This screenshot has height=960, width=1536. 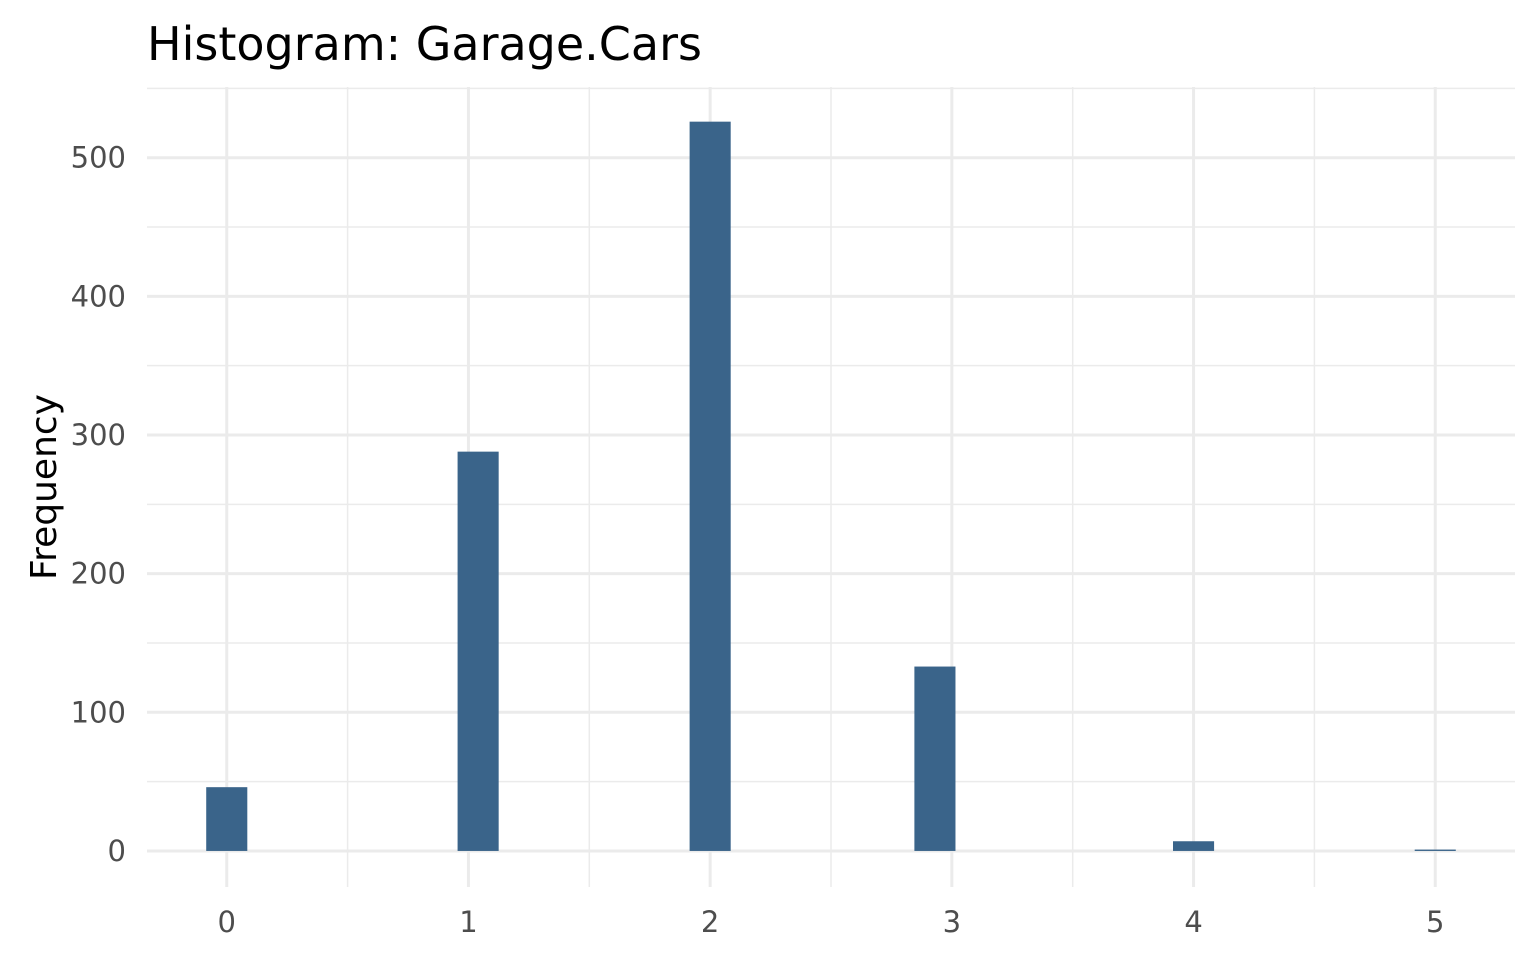 I want to click on y-tick-label: 400, so click(x=98, y=296).